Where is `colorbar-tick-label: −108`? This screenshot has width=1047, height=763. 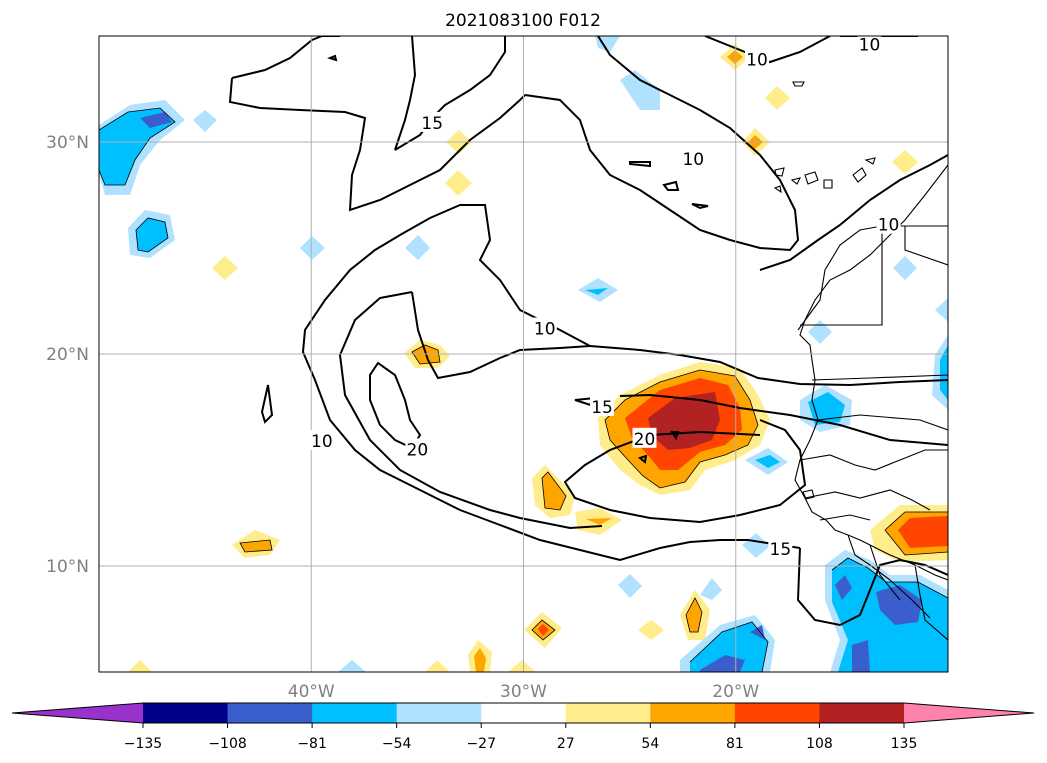 colorbar-tick-label: −108 is located at coordinates (227, 744).